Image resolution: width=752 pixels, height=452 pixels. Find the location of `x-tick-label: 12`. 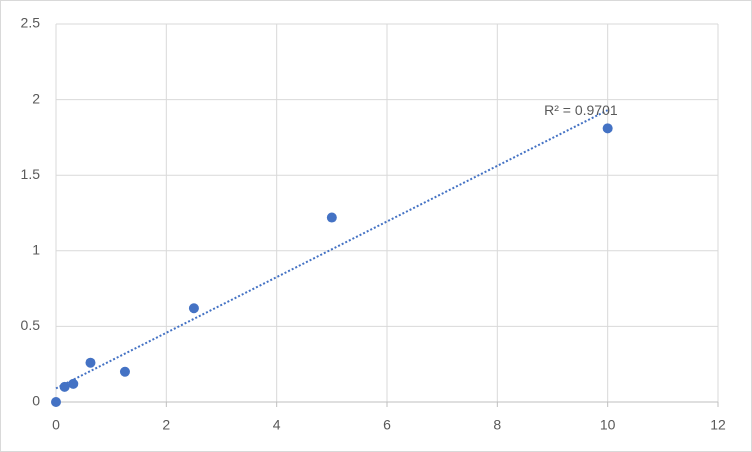

x-tick-label: 12 is located at coordinates (718, 425).